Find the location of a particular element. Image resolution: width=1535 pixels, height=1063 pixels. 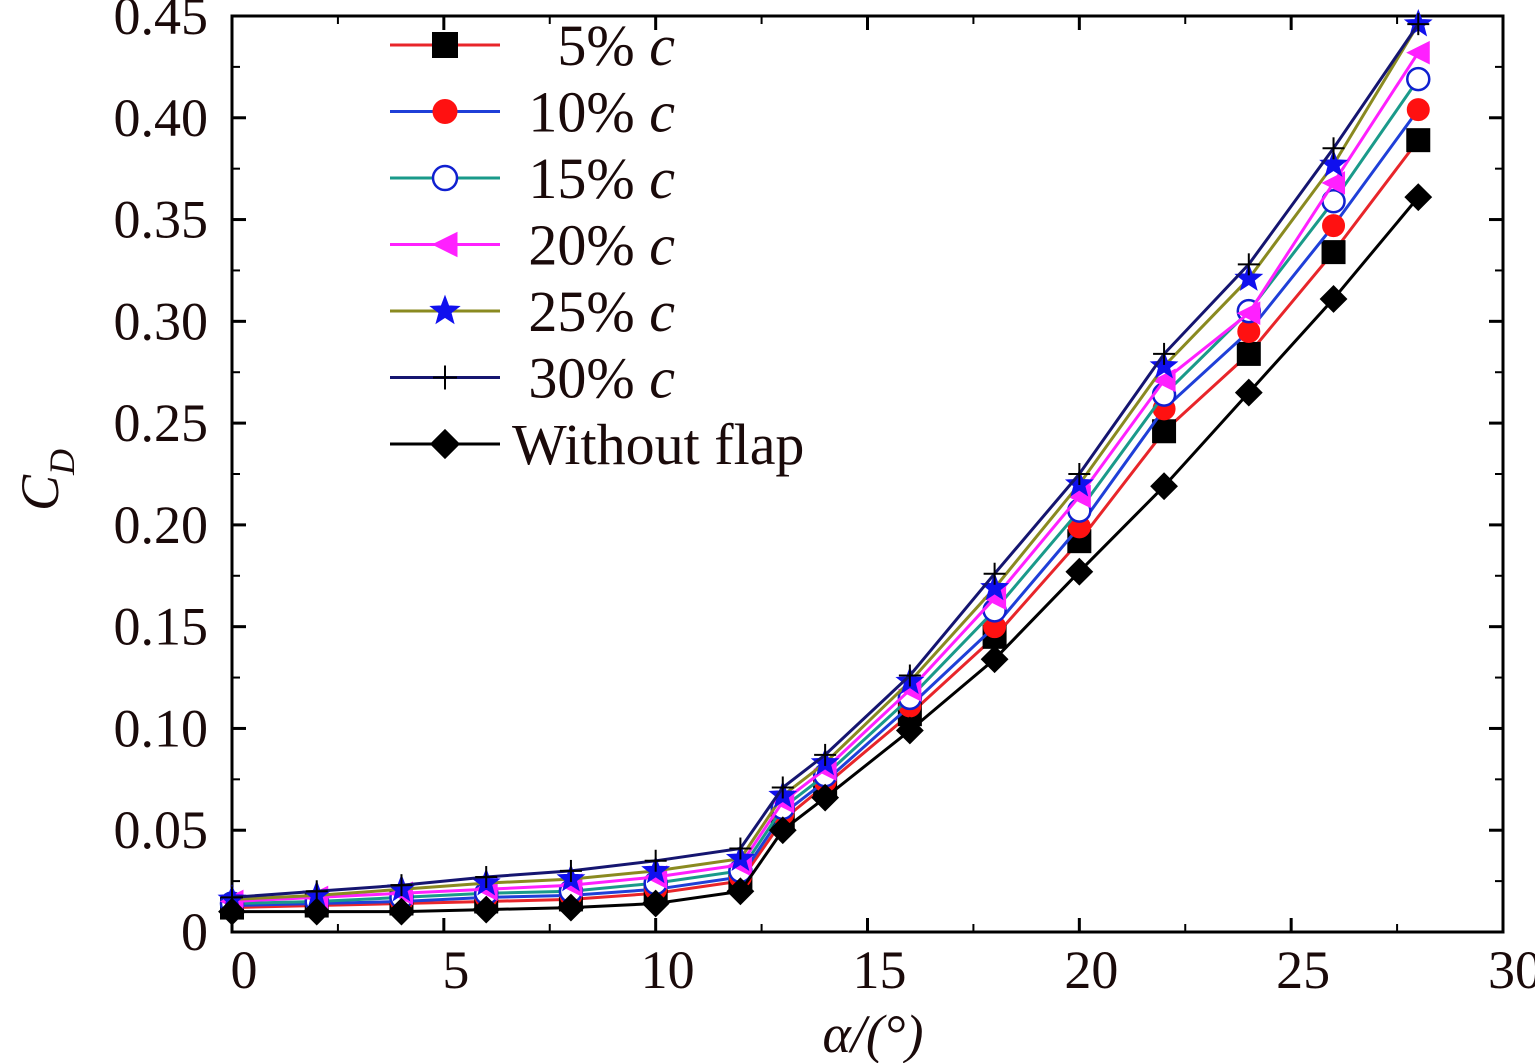

y-tick-label: 0.20 is located at coordinates (161, 525).